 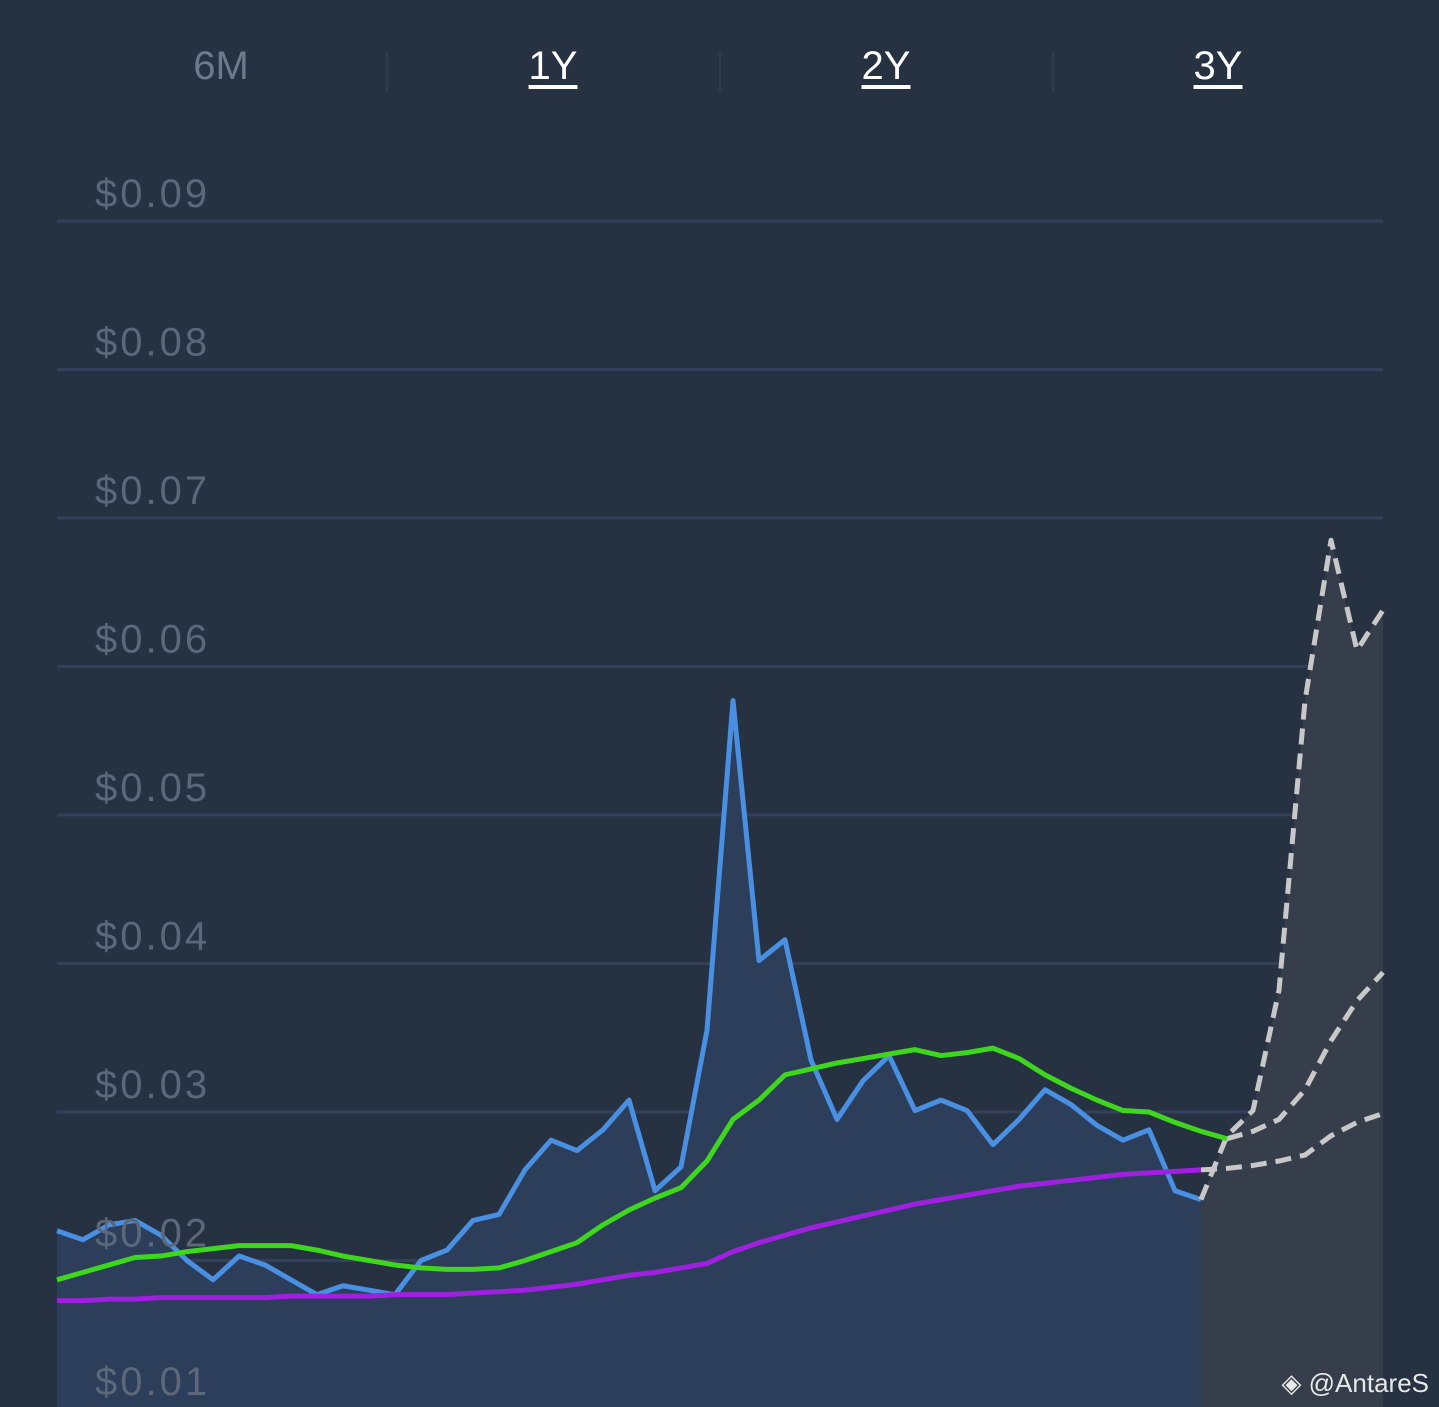 I want to click on y-tick-label: $0.01, so click(x=152, y=1382).